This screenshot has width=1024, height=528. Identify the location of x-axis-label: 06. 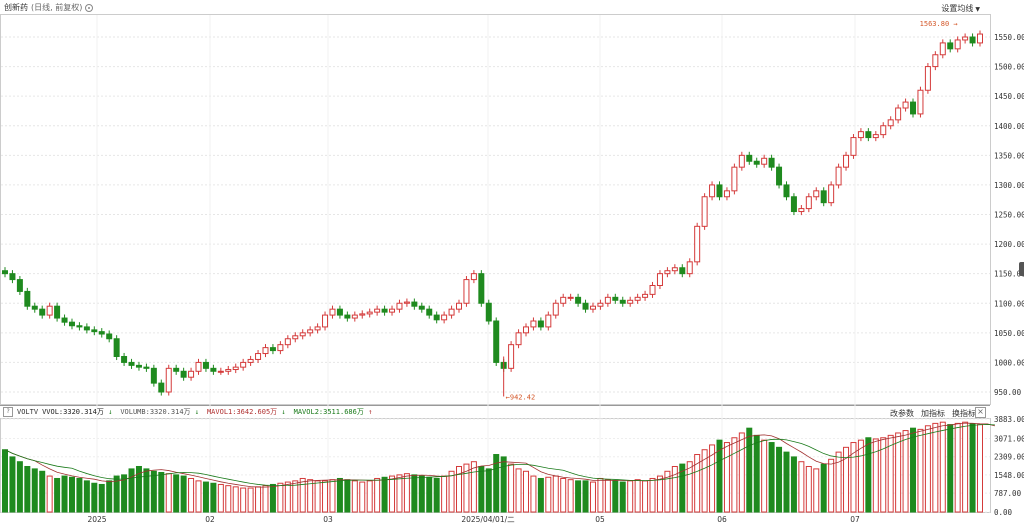
(722, 519).